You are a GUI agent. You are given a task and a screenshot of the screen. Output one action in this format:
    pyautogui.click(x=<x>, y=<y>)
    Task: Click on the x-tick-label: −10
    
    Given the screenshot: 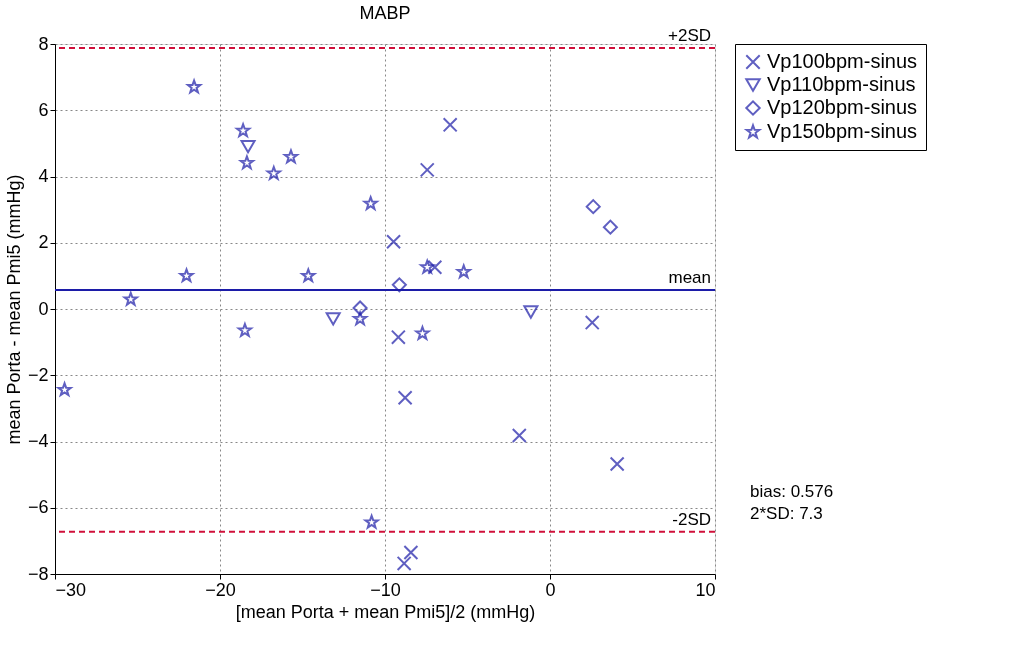 What is the action you would take?
    pyautogui.click(x=385, y=589)
    